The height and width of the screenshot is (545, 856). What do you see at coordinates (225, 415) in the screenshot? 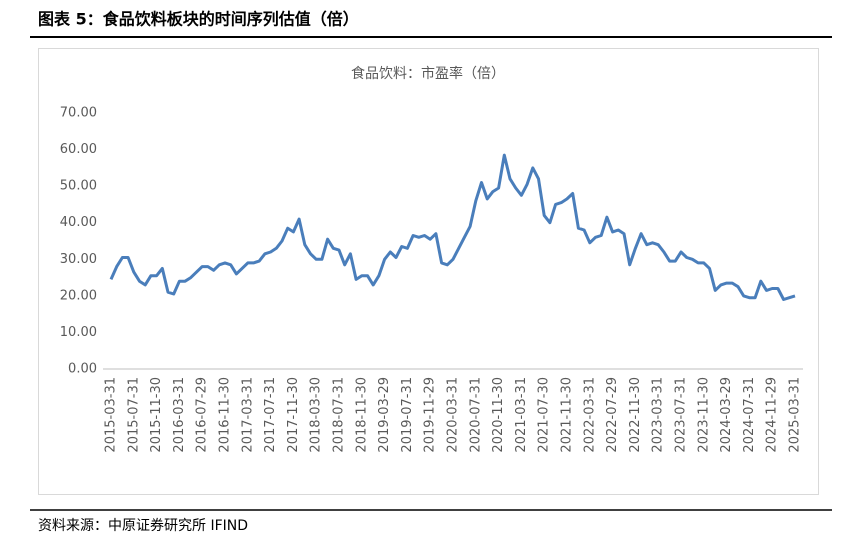
I see `x-tick-label: 2016-11-30` at bounding box center [225, 415].